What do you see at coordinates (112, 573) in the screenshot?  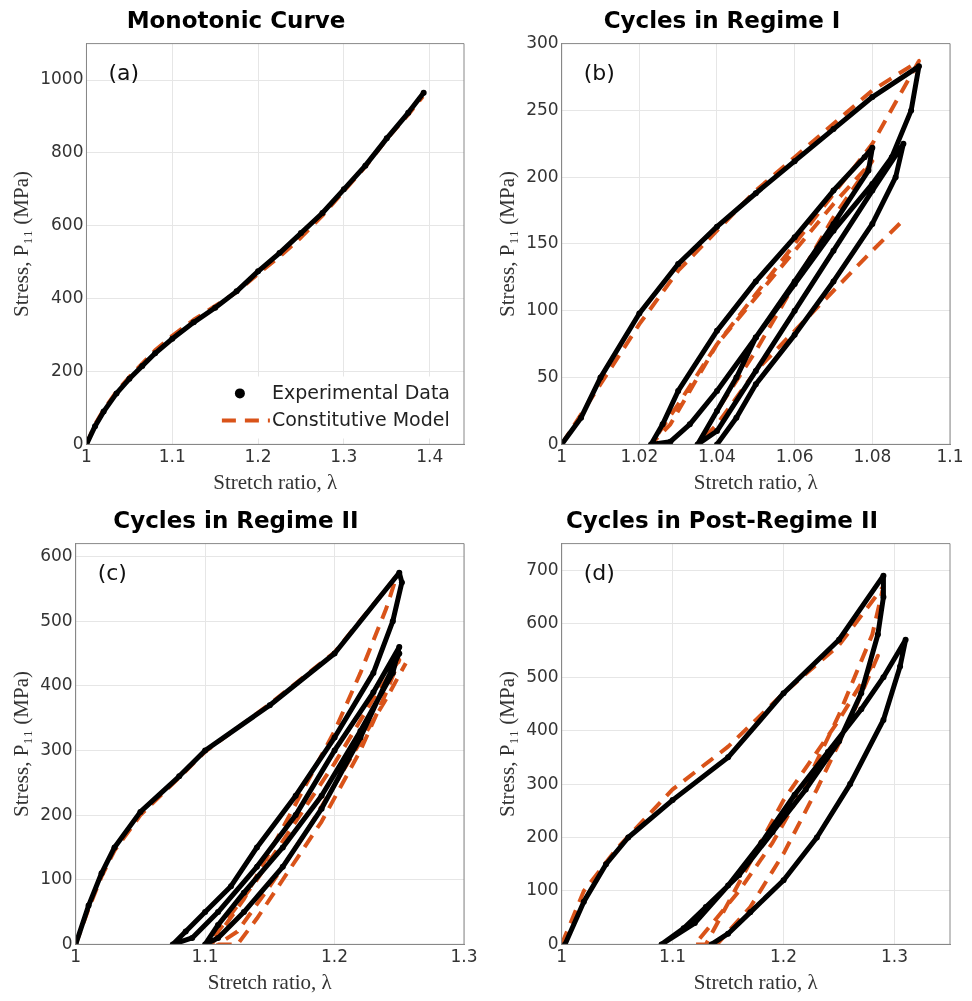 I see `annotation: (c)` at bounding box center [112, 573].